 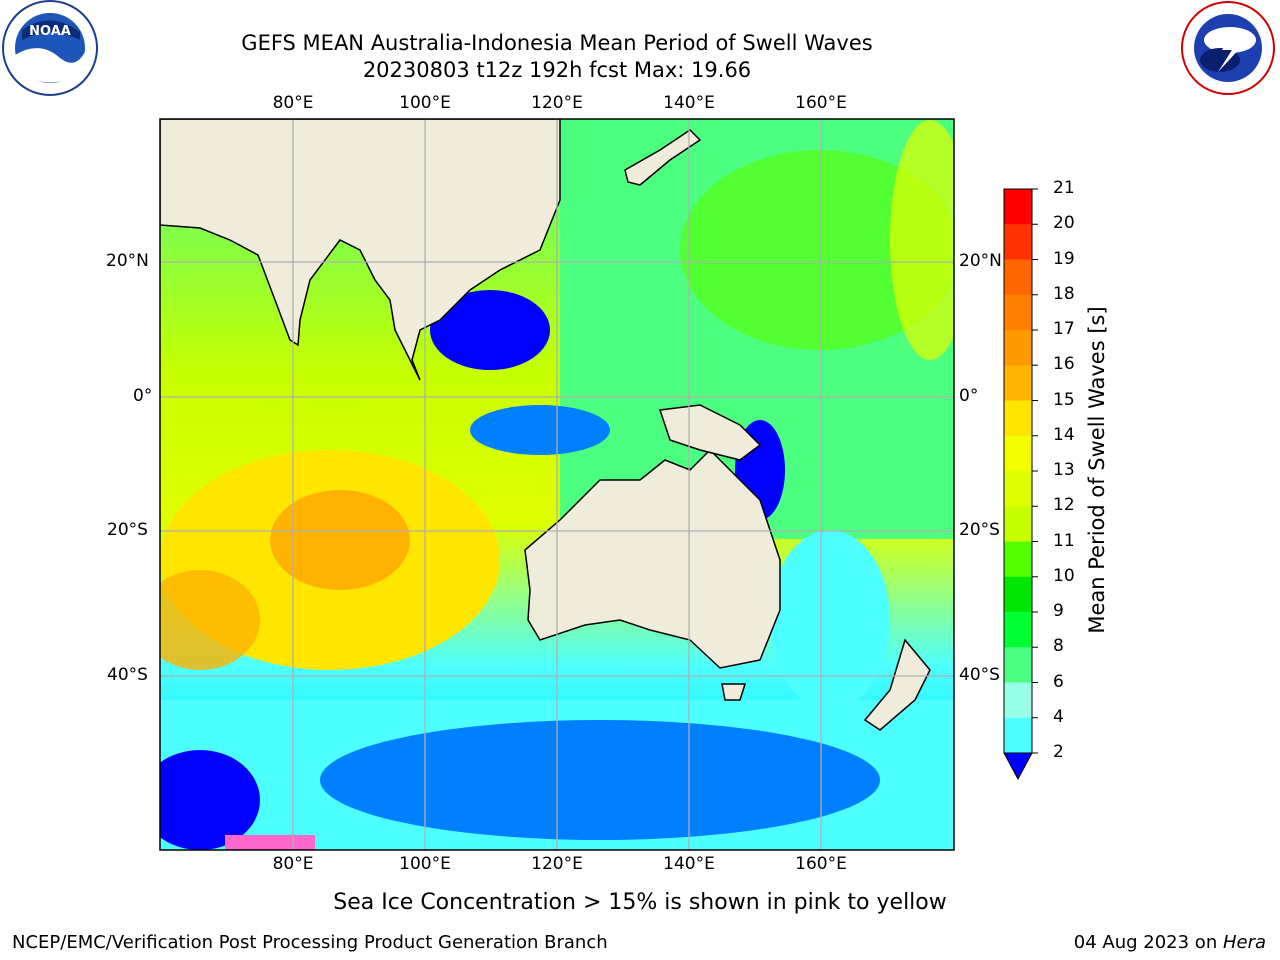 I want to click on lon-tick-top-2: 100°E, so click(x=425, y=103).